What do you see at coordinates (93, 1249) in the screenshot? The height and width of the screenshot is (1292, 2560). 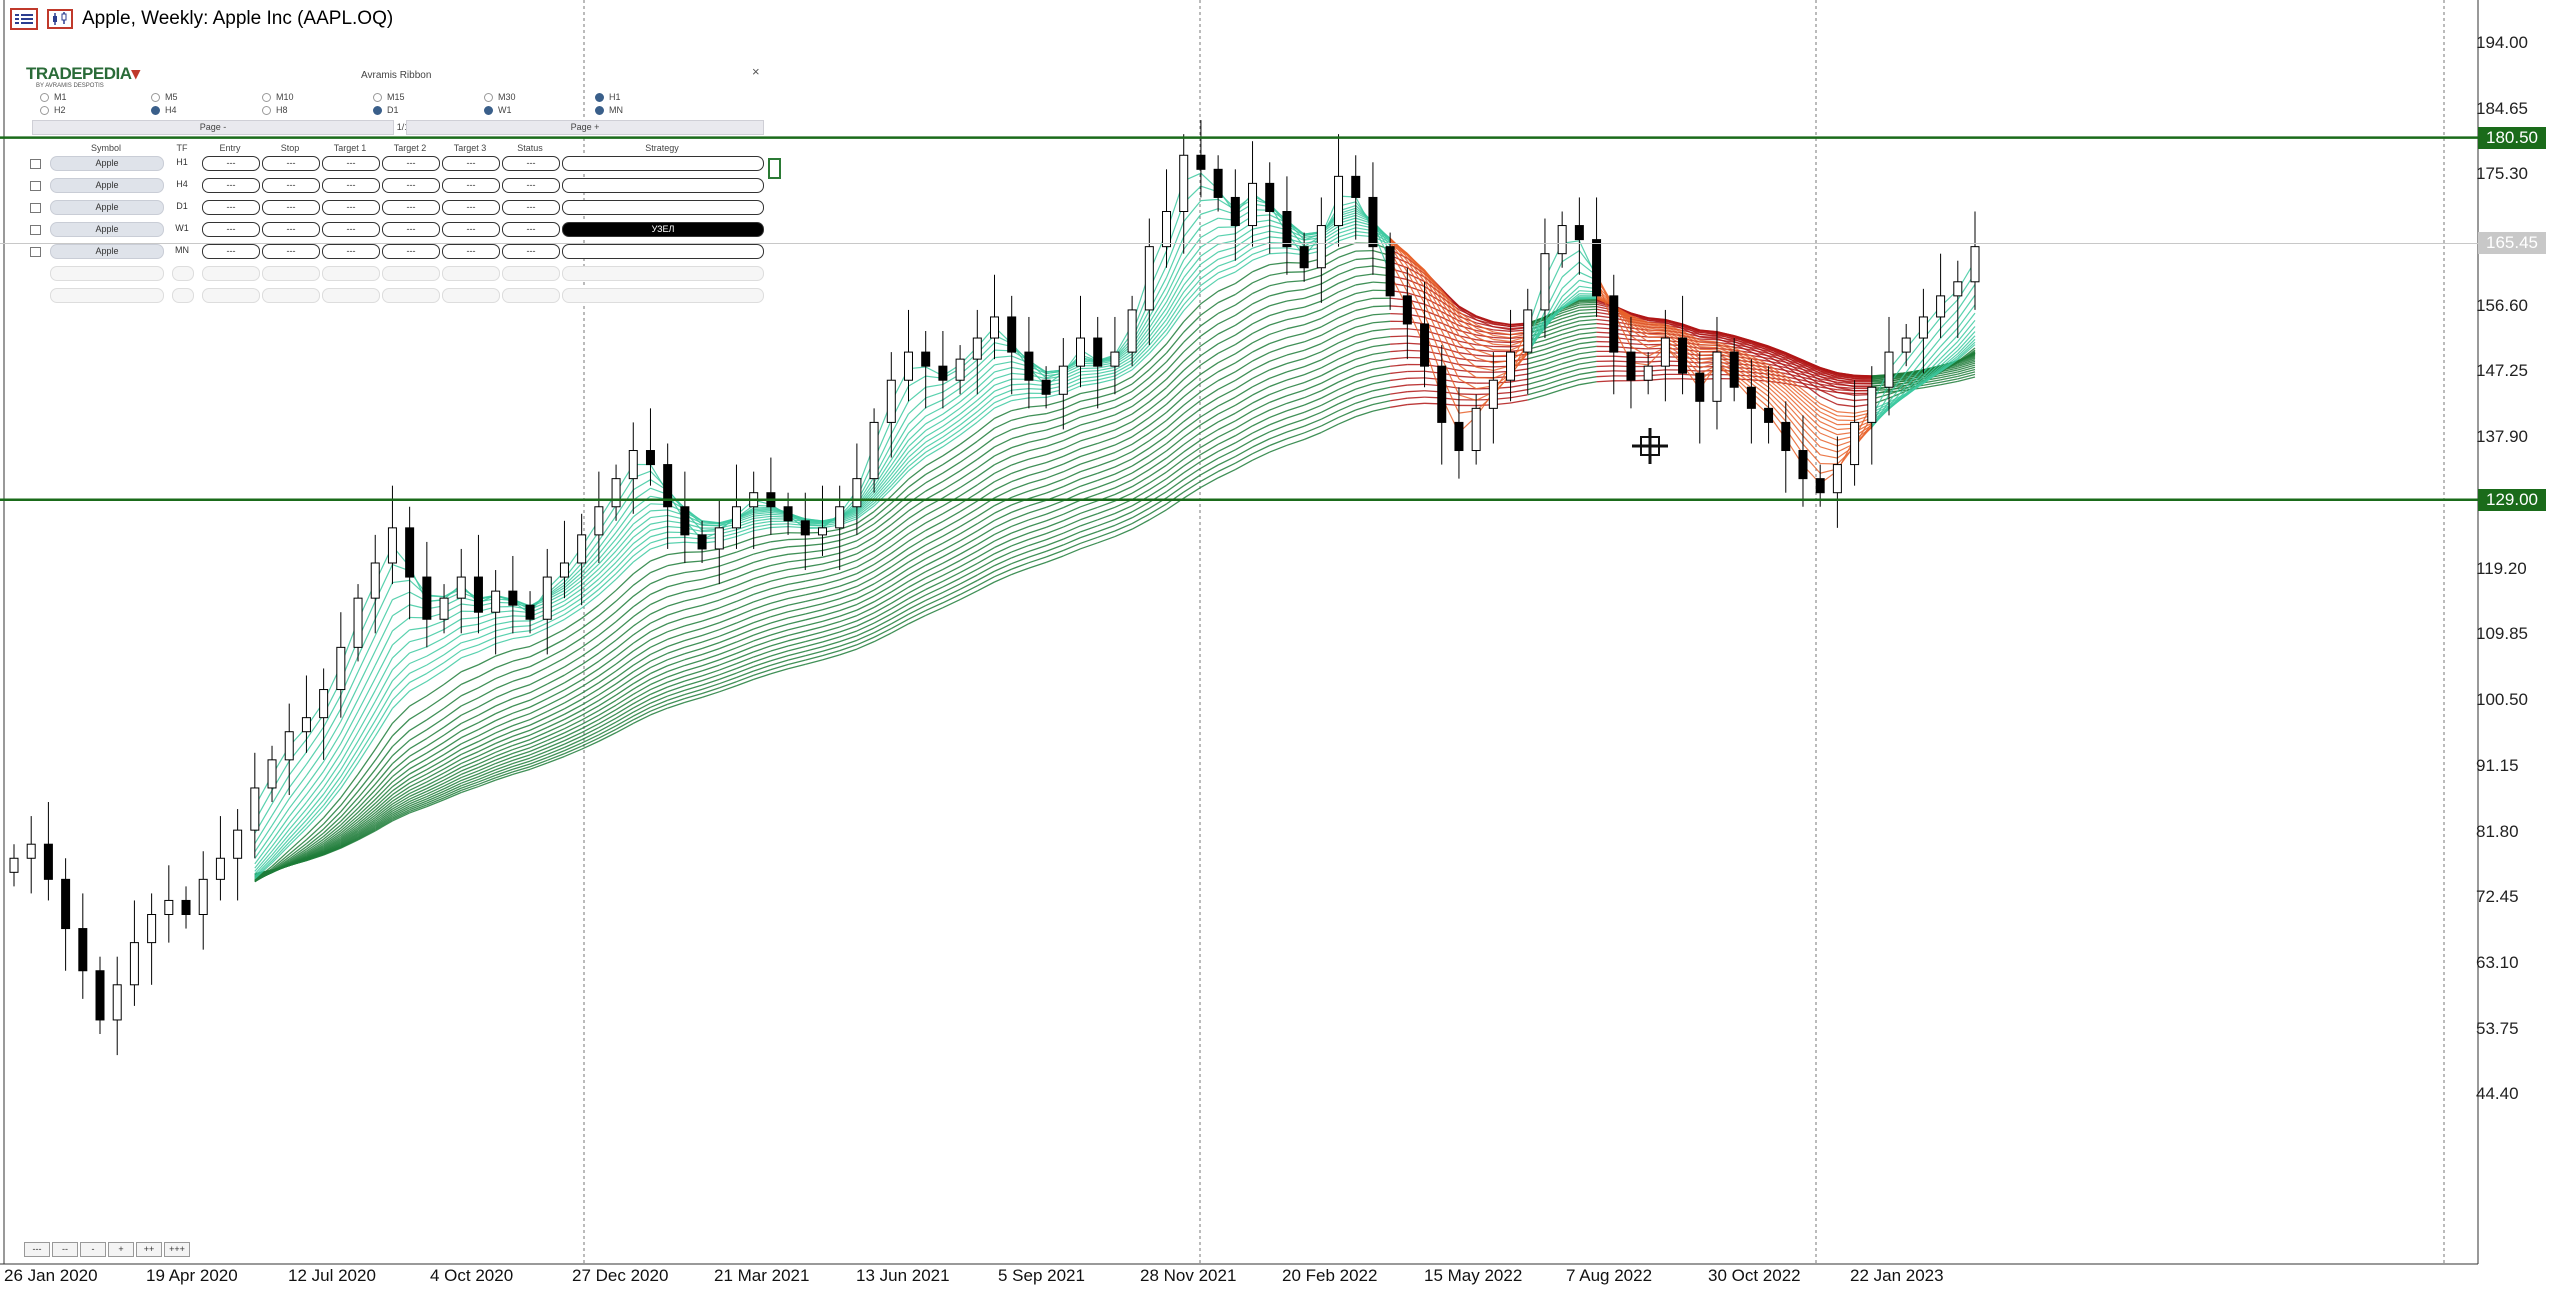 I see `zoom-button: -` at bounding box center [93, 1249].